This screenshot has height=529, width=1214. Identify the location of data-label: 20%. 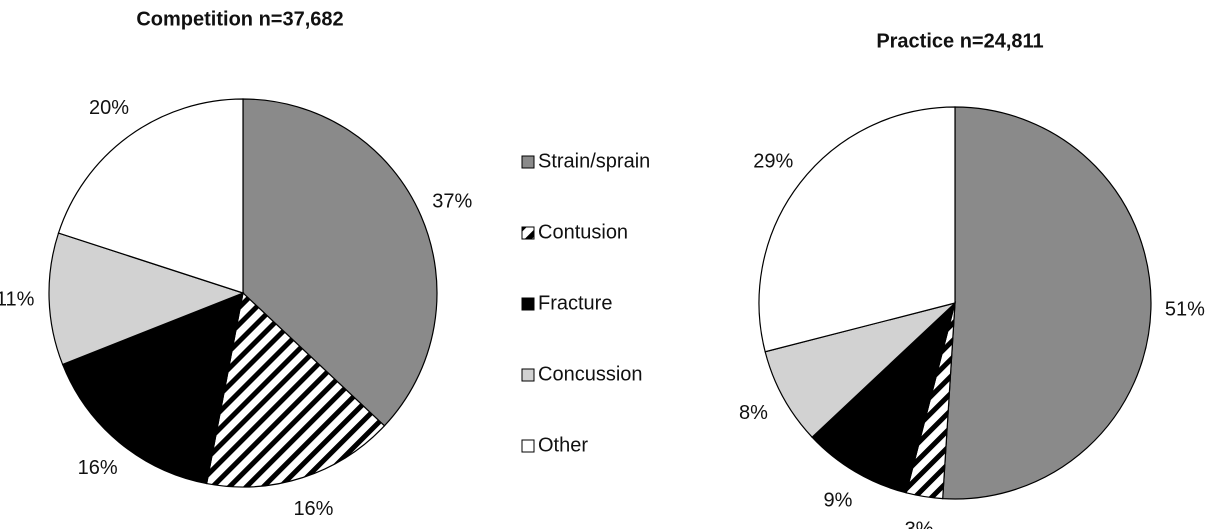
(109, 108).